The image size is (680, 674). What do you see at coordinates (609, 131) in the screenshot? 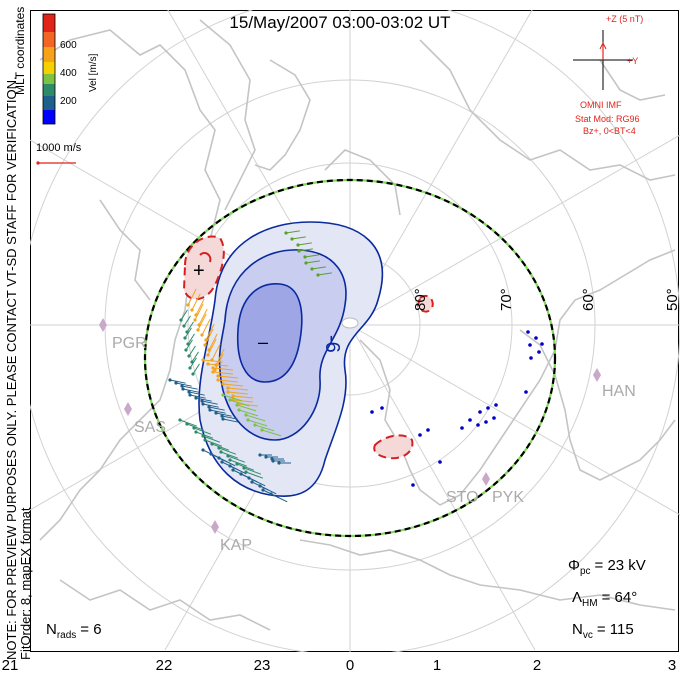
I see `imf-condition: Bz+, 0<BT<4` at bounding box center [609, 131].